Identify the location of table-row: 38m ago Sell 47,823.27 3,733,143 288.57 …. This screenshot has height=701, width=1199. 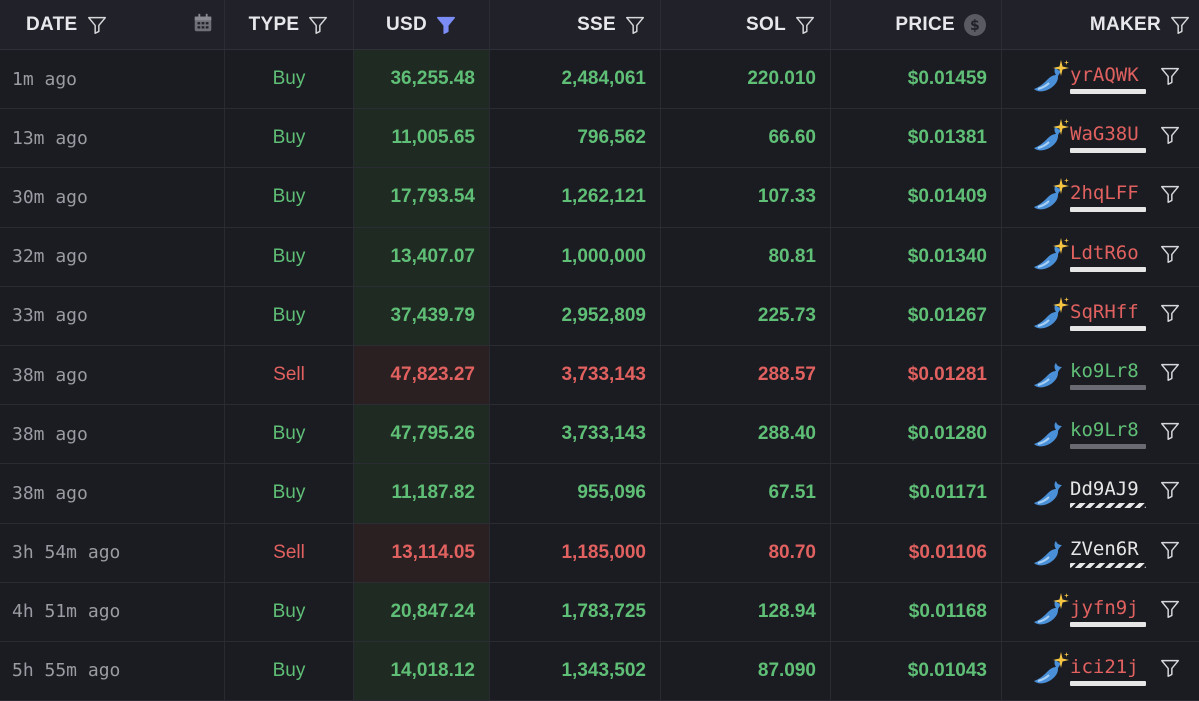
(599, 375).